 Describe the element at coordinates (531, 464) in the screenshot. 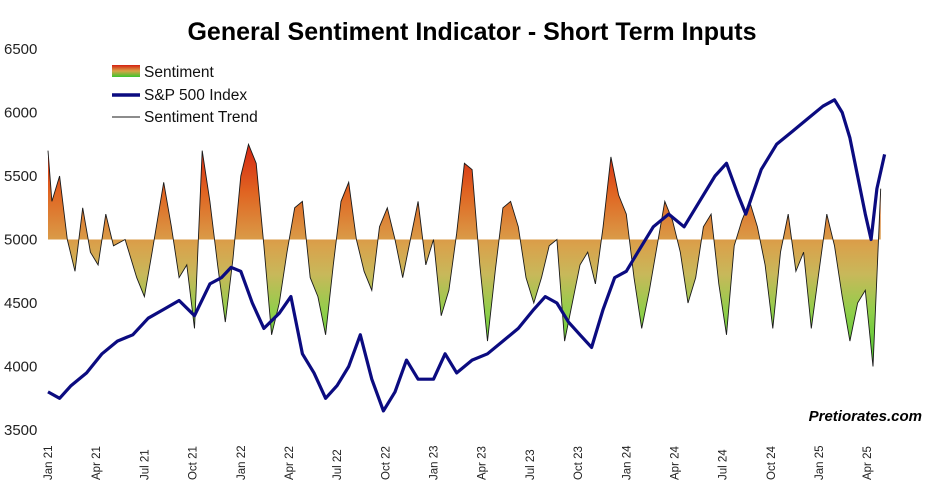

I see `x-tick-label: Jul 23` at that location.